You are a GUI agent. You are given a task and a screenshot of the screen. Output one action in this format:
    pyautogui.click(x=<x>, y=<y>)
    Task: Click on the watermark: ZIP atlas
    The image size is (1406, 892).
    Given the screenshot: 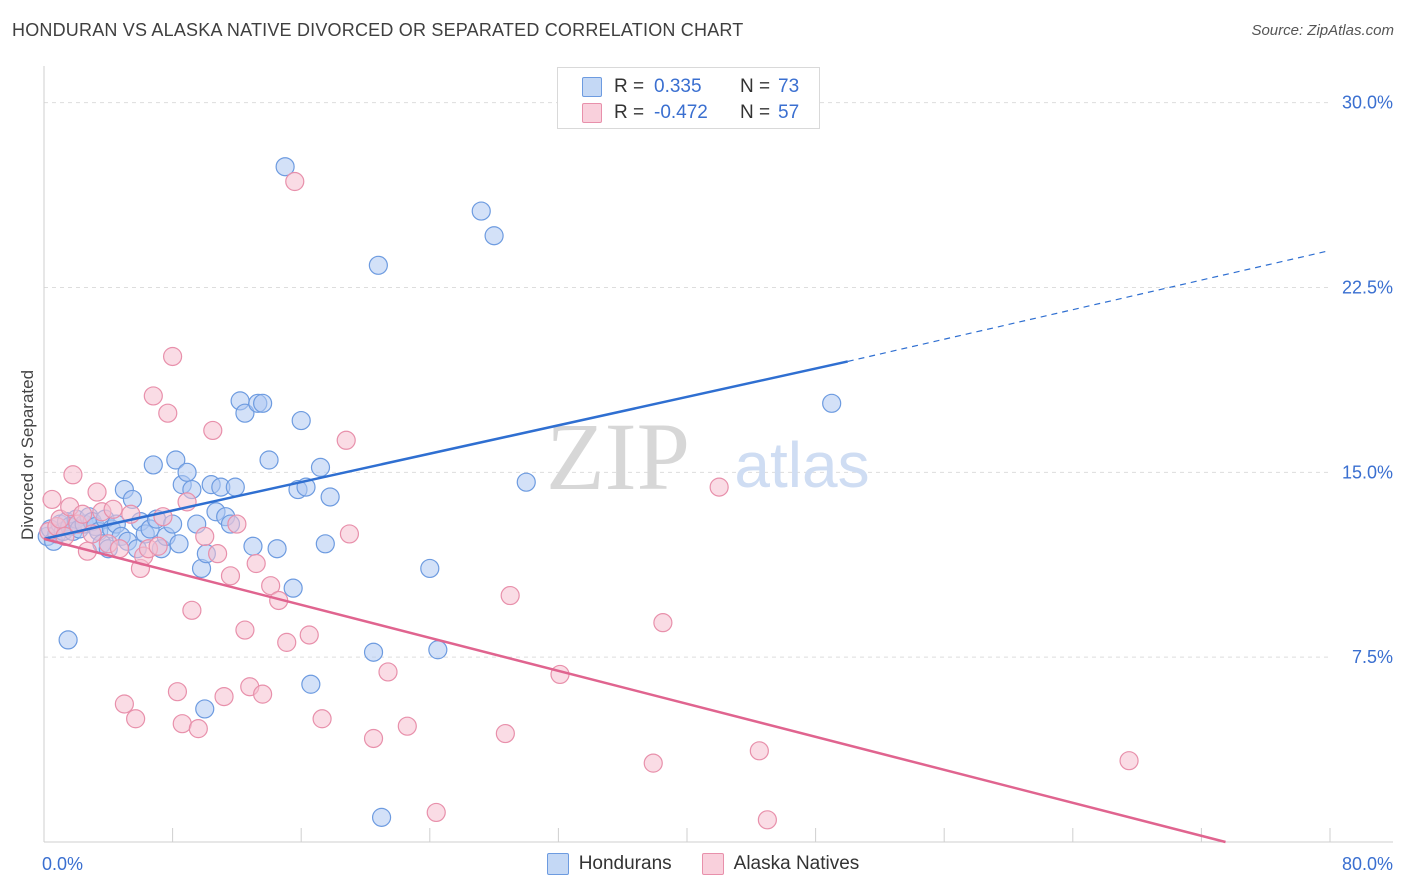 What is the action you would take?
    pyautogui.click(x=708, y=456)
    